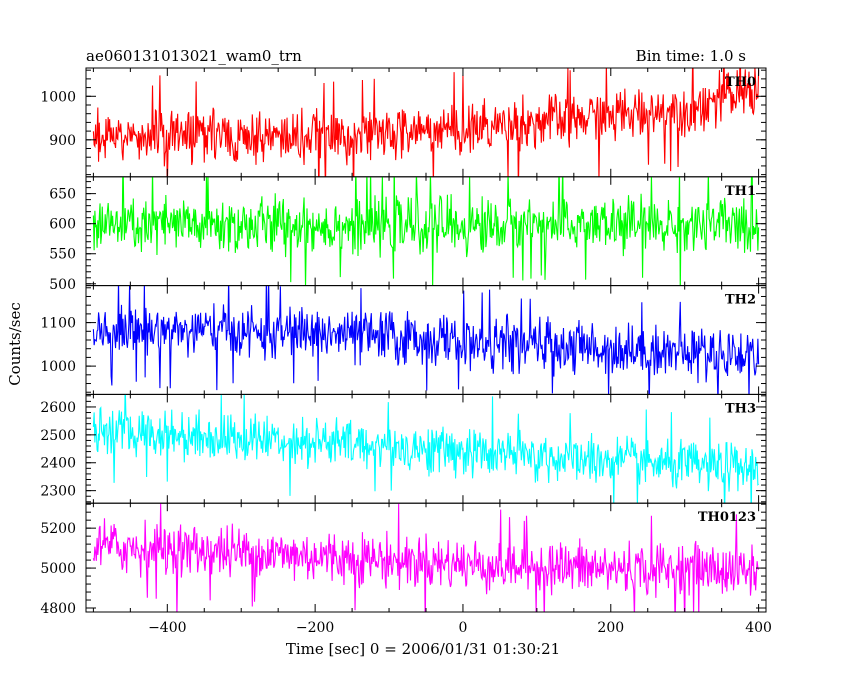  I want to click on x-tick-label: 400, so click(758, 628).